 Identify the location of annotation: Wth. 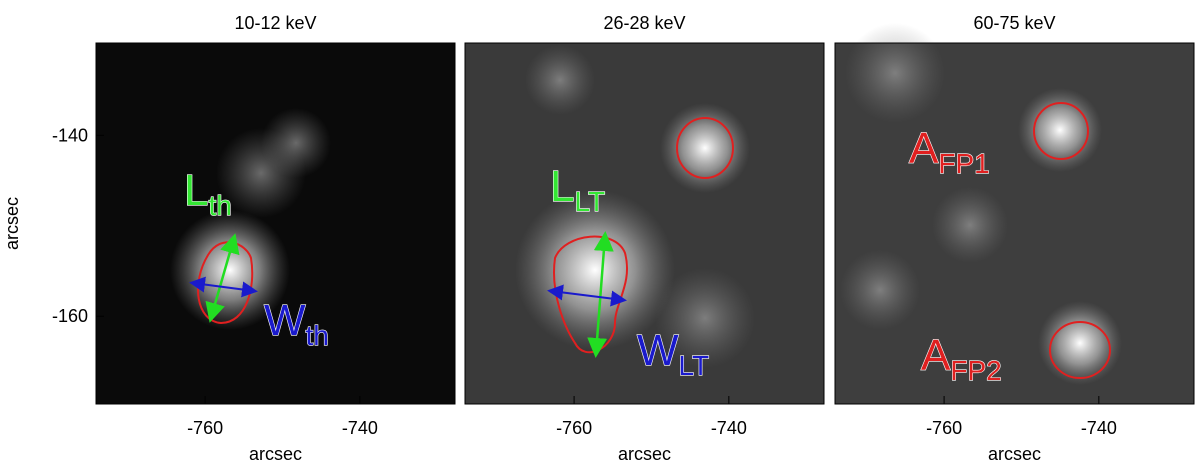
(296, 323).